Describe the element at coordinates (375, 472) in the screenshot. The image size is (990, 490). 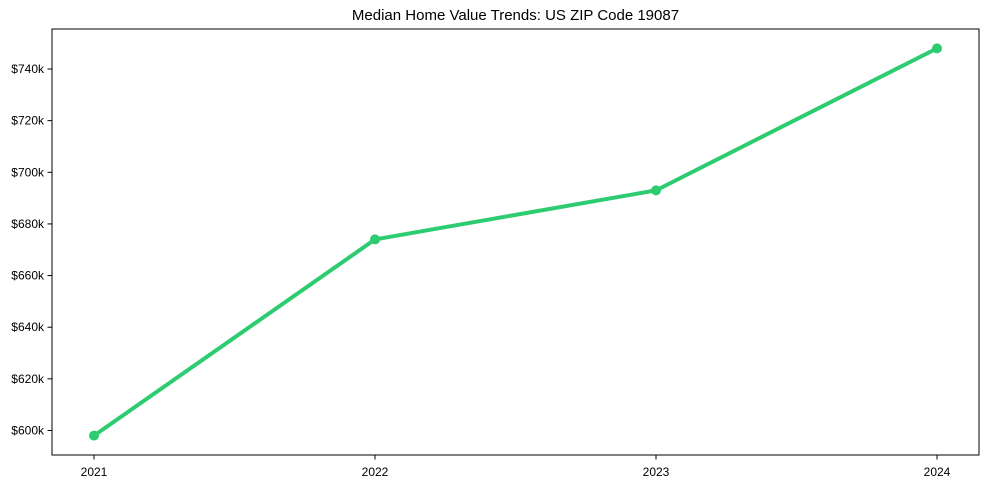
I see `x-axis-tick-label: 2022` at that location.